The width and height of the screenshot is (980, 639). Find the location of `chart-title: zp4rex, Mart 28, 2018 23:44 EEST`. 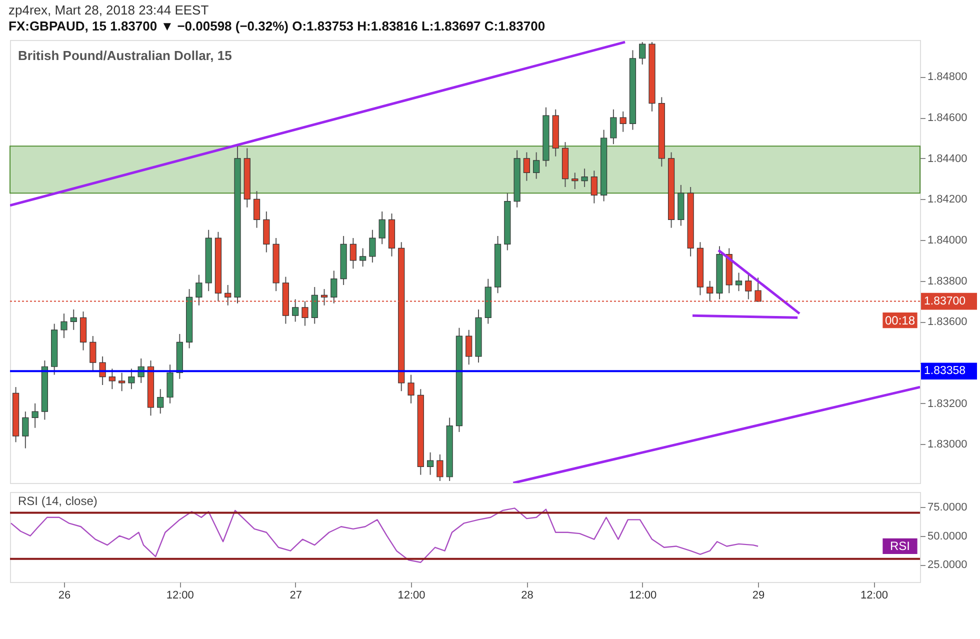

chart-title: zp4rex, Mart 28, 2018 23:44 EEST is located at coordinates (108, 10).